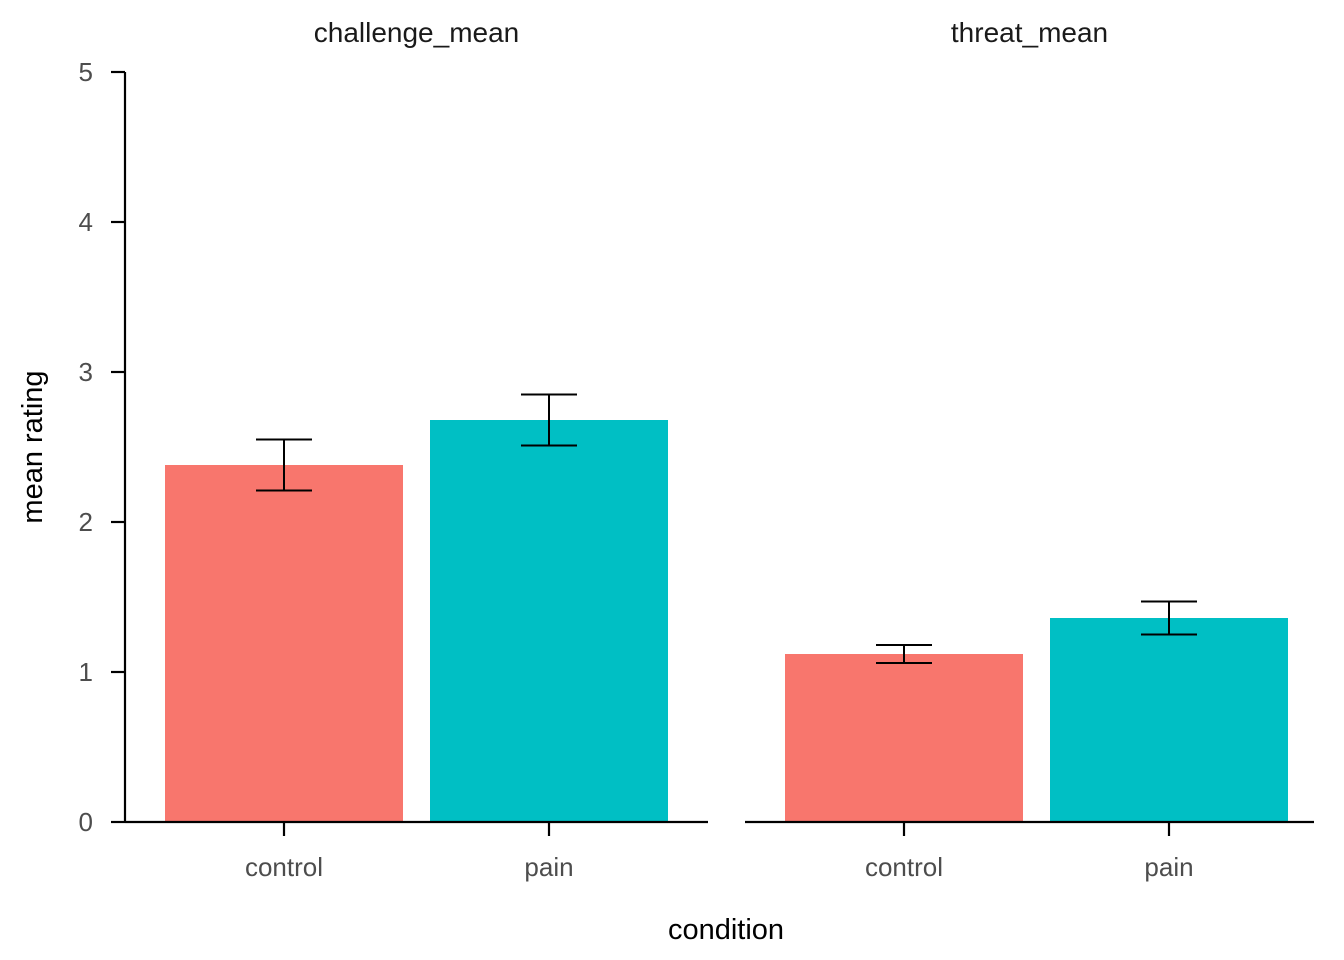  Describe the element at coordinates (86, 672) in the screenshot. I see `y-tick-label: 1` at that location.